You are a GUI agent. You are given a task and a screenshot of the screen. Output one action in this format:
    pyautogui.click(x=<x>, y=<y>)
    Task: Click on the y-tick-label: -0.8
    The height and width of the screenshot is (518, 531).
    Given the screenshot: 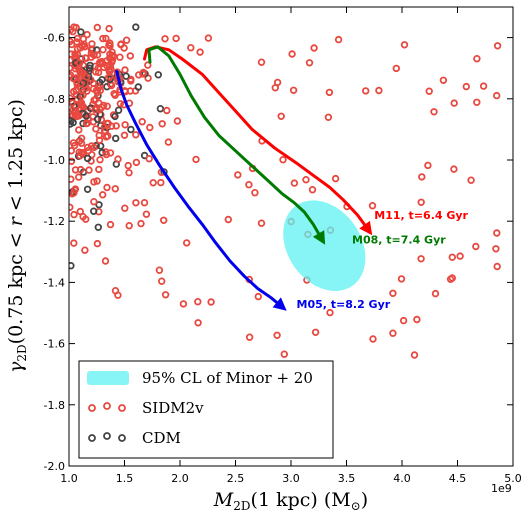 What is the action you would take?
    pyautogui.click(x=54, y=99)
    